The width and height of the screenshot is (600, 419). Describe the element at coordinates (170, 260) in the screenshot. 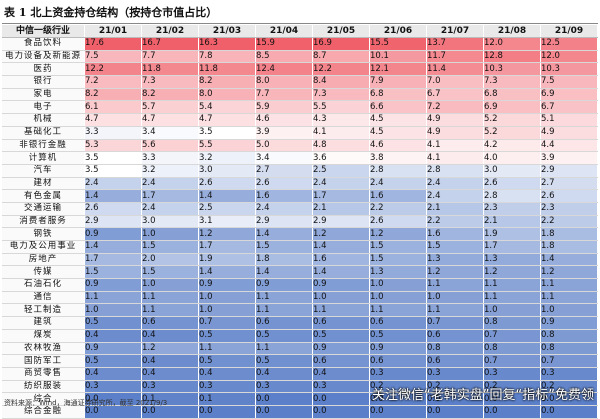

I see `value-cell: 2.0` at that location.